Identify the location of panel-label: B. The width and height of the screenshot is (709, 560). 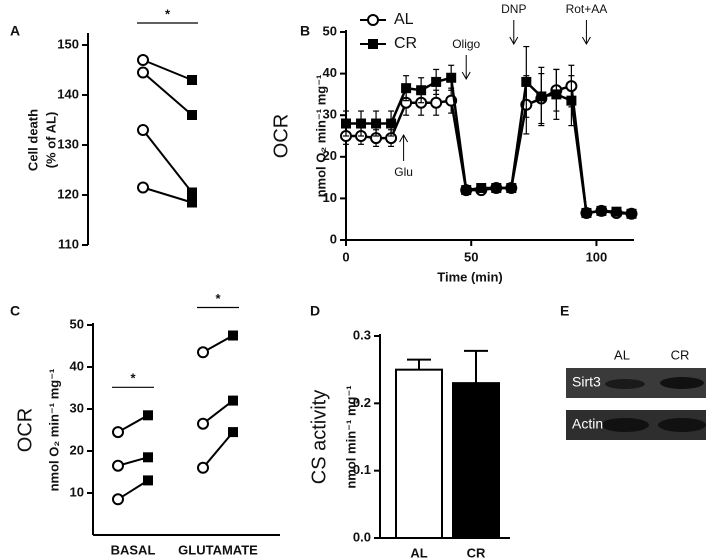
(305, 31).